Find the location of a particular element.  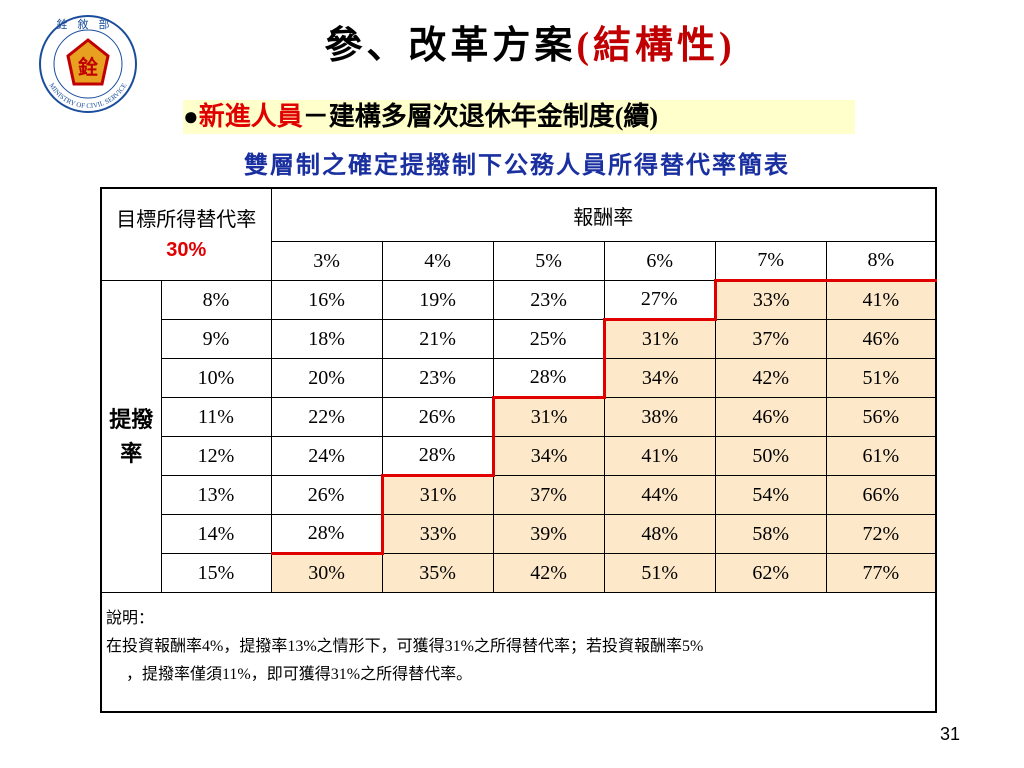

cell: 56% is located at coordinates (881, 417).